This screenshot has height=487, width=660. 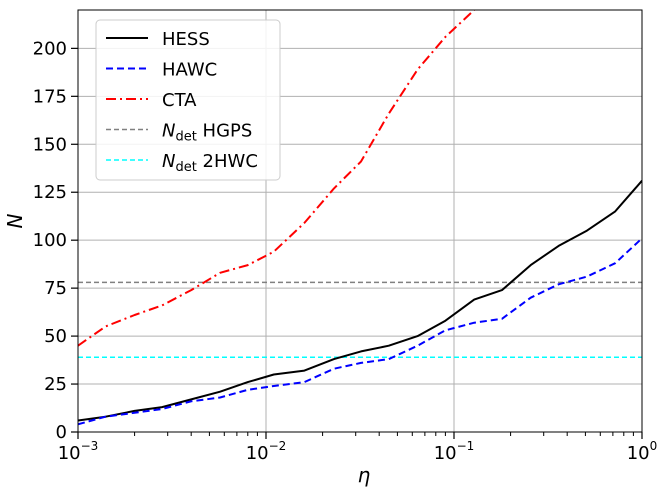 I want to click on y-axis-label: N, so click(x=15, y=220).